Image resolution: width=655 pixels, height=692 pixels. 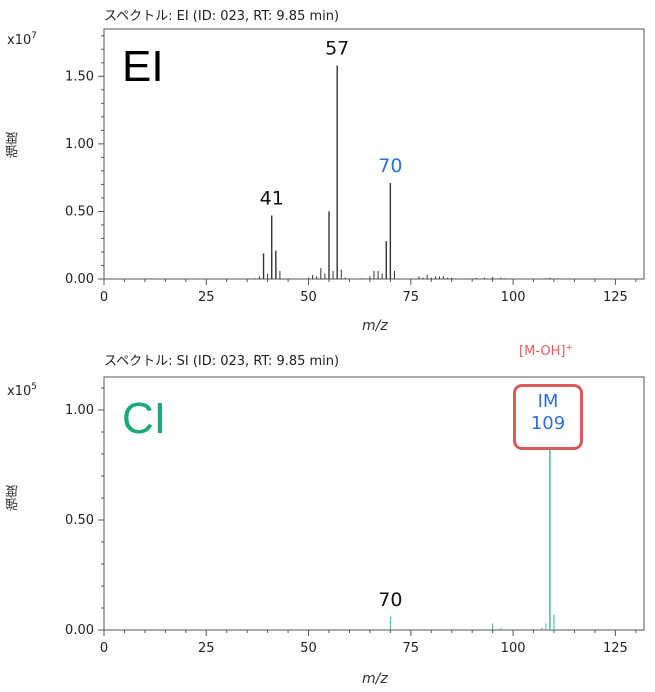 What do you see at coordinates (569, 348) in the screenshot?
I see `ion-charge: +` at bounding box center [569, 348].